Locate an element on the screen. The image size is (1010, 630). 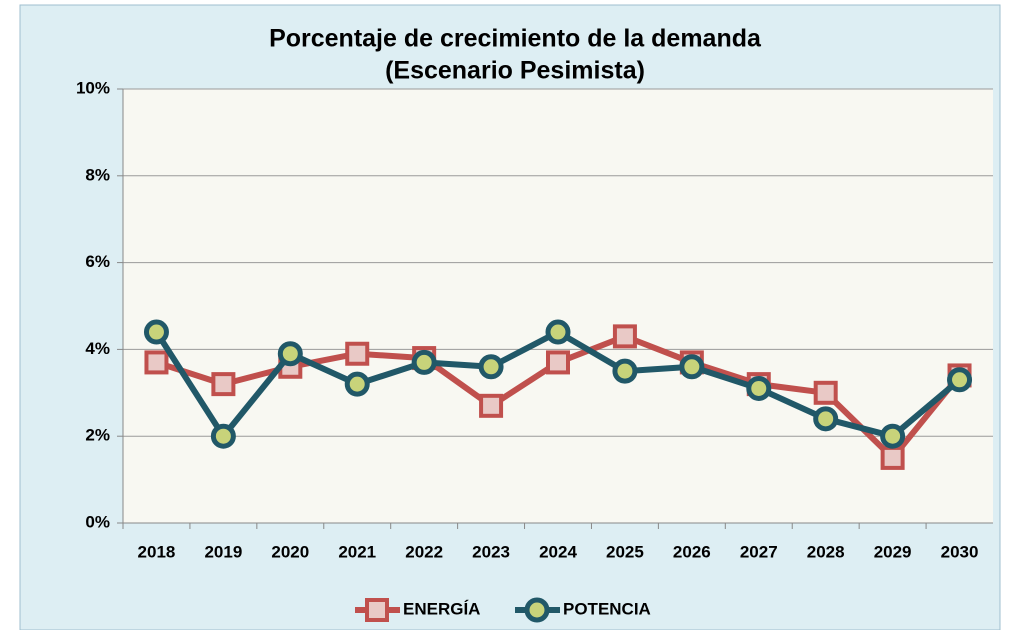
x-tick-label: 2029 is located at coordinates (893, 551).